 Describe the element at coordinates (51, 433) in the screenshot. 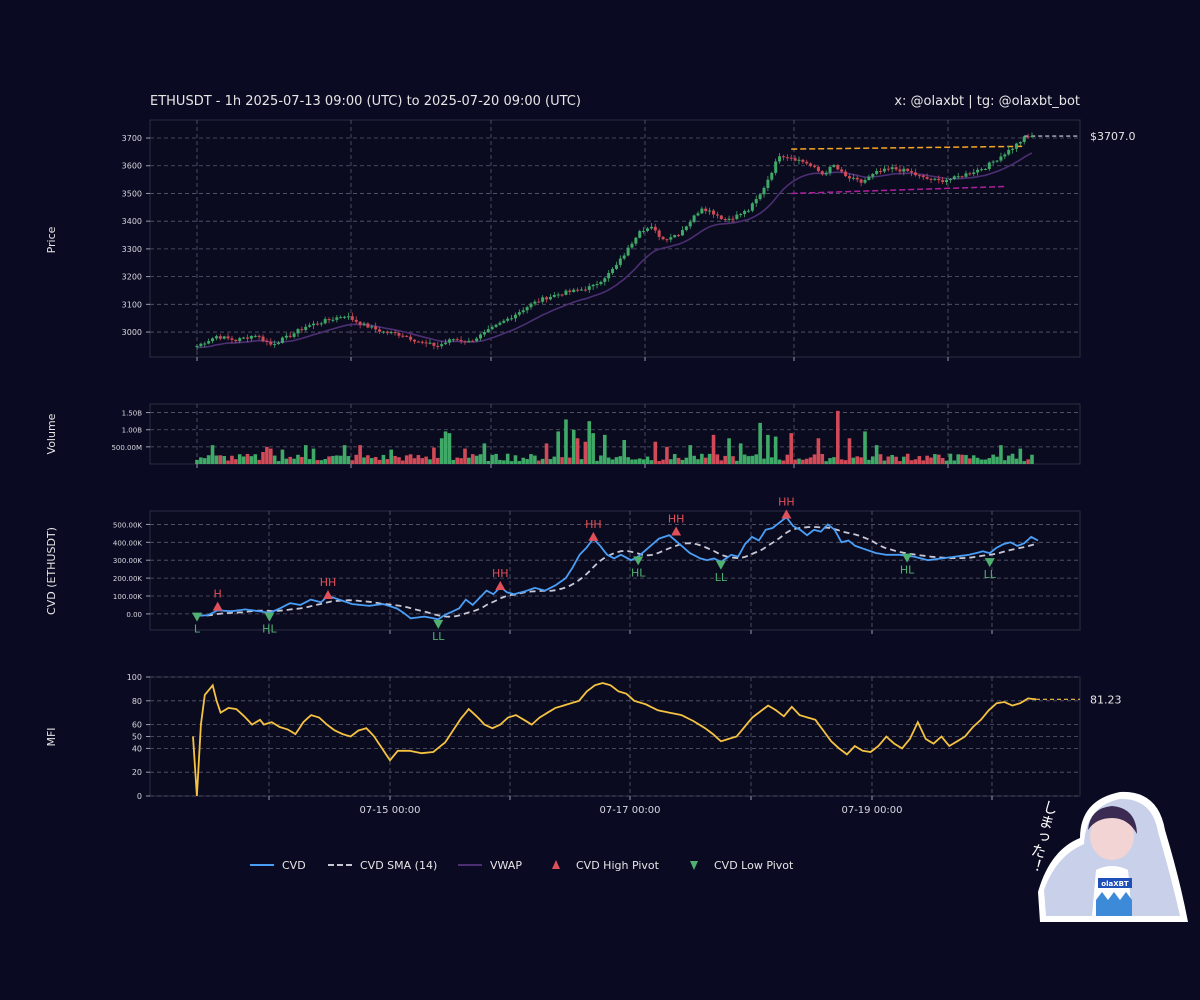

I see `volume-axis-label: Volume` at that location.